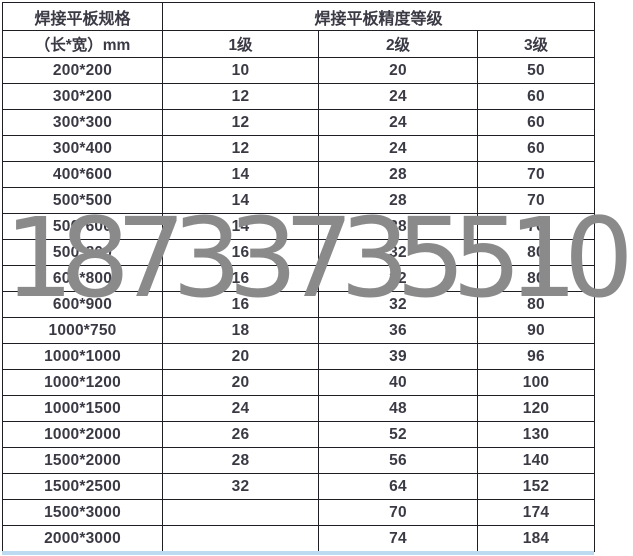 This screenshot has width=633, height=556. I want to click on cell-flatness-value: 100, so click(536, 382).